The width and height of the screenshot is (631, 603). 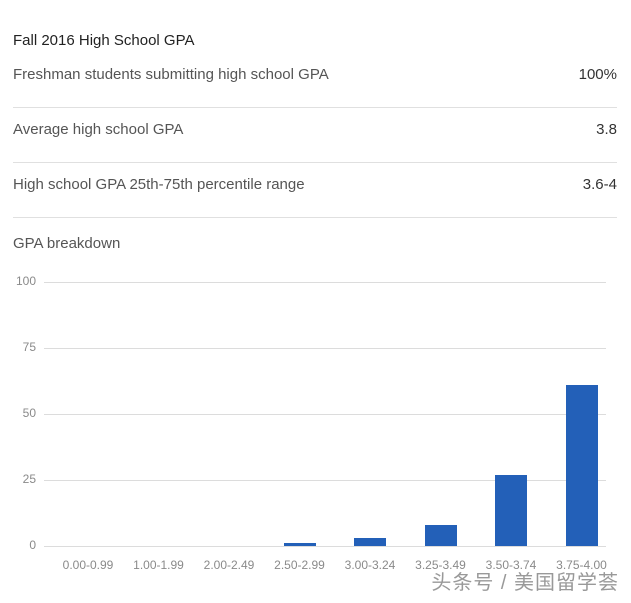 I want to click on x-tick-label: 3.25-3.49, so click(x=440, y=565).